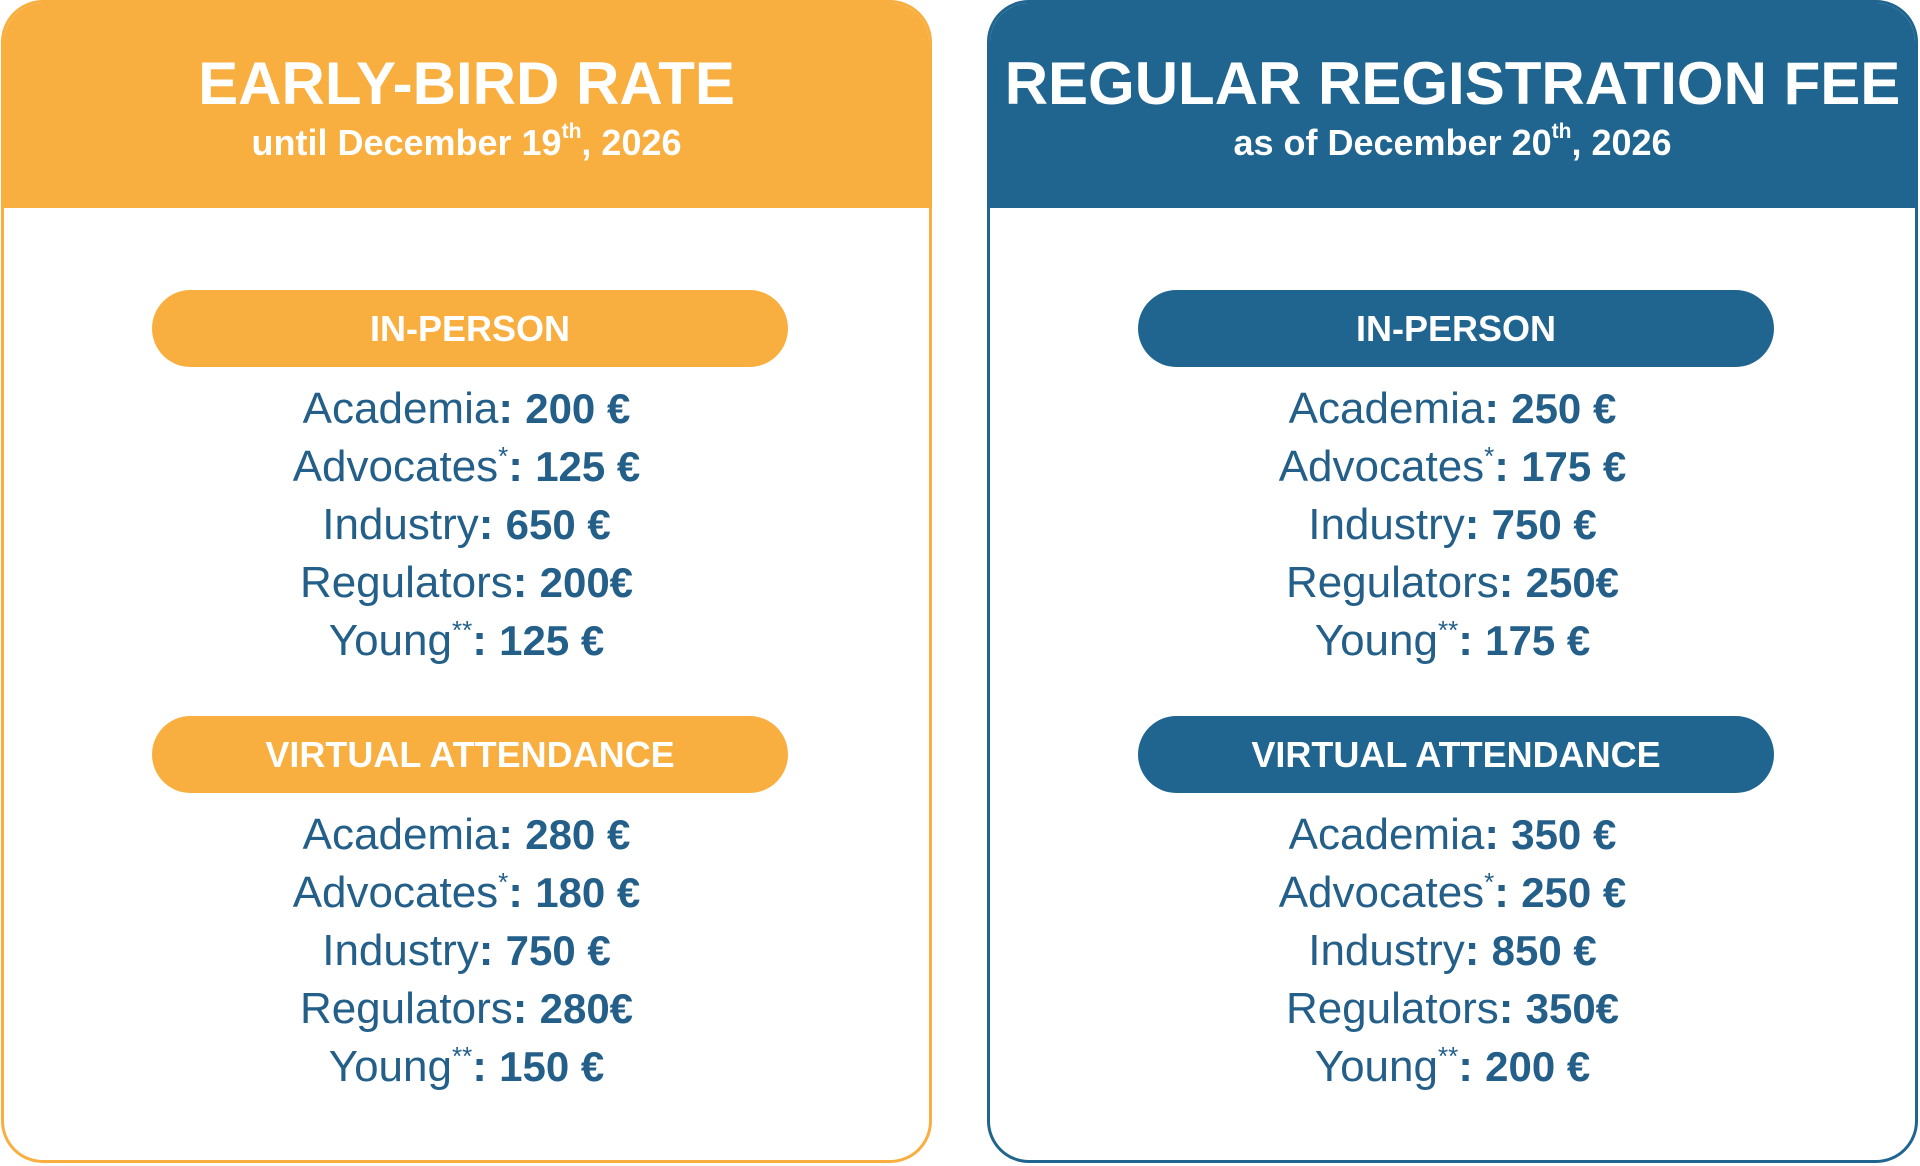  I want to click on price-amount: 175 €, so click(1574, 466).